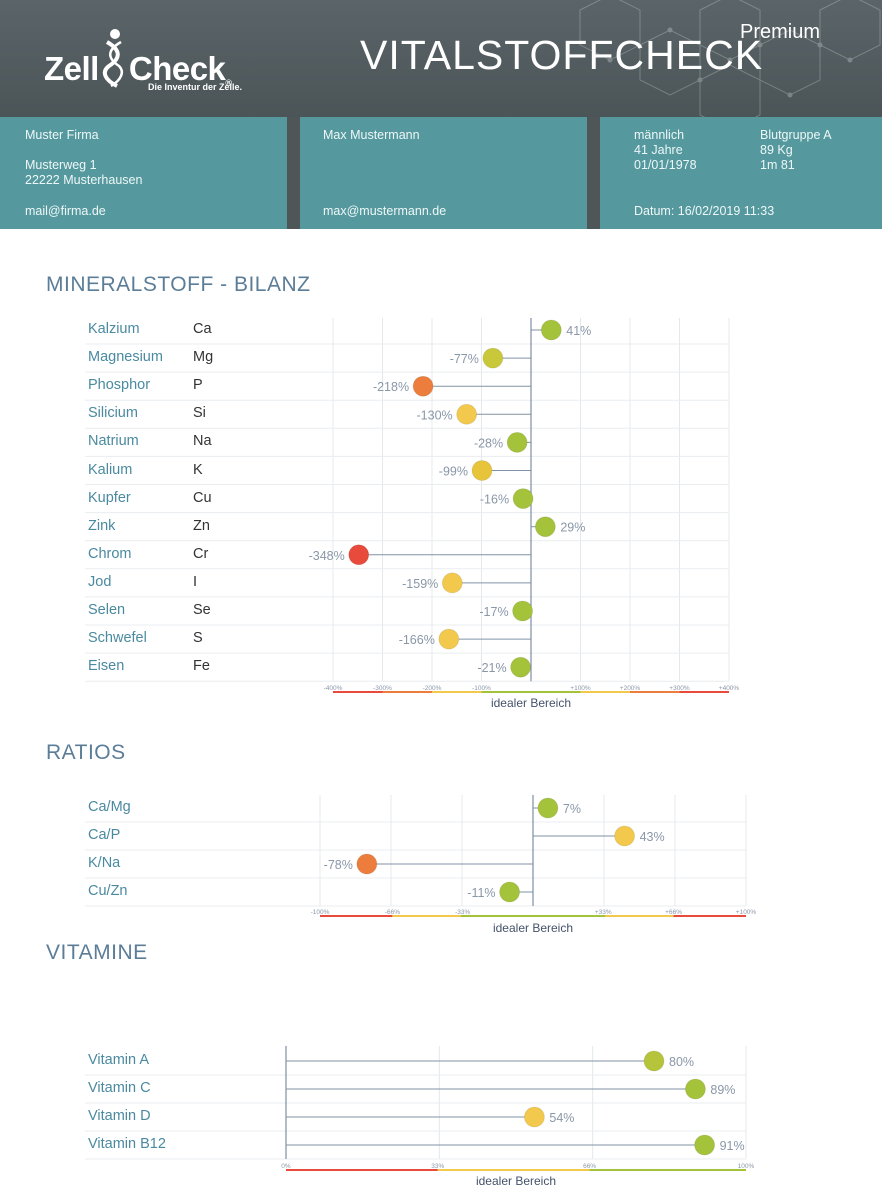  What do you see at coordinates (62, 135) in the screenshot?
I see `company-name: Muster Firma` at bounding box center [62, 135].